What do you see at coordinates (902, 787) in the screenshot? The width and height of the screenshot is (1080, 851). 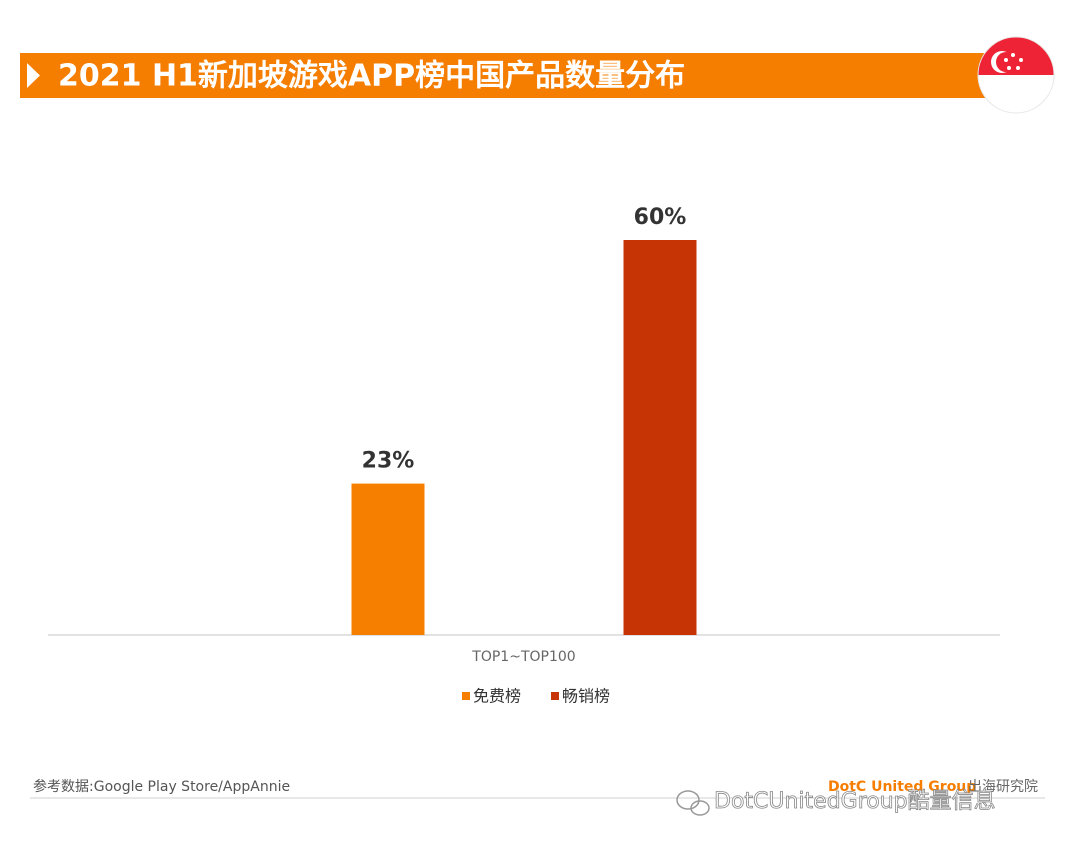 I see `footer-brand: DotC United Group` at bounding box center [902, 787].